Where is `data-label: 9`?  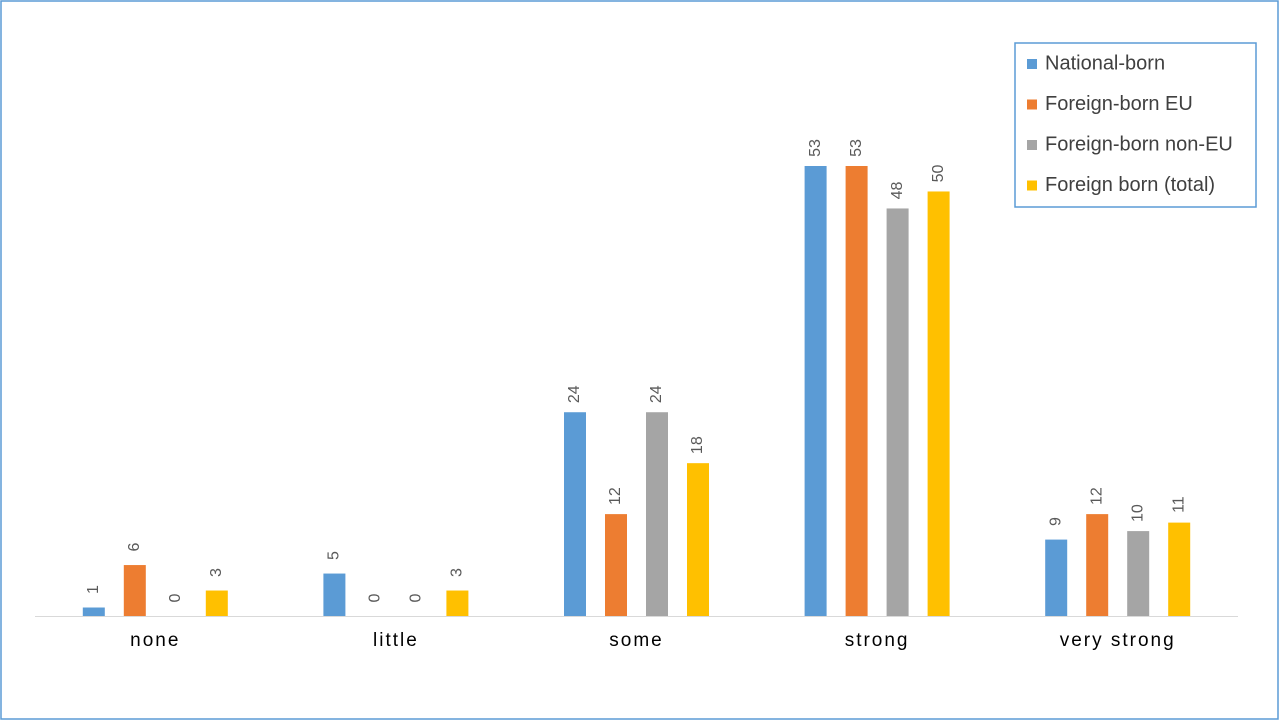 data-label: 9 is located at coordinates (1055, 521).